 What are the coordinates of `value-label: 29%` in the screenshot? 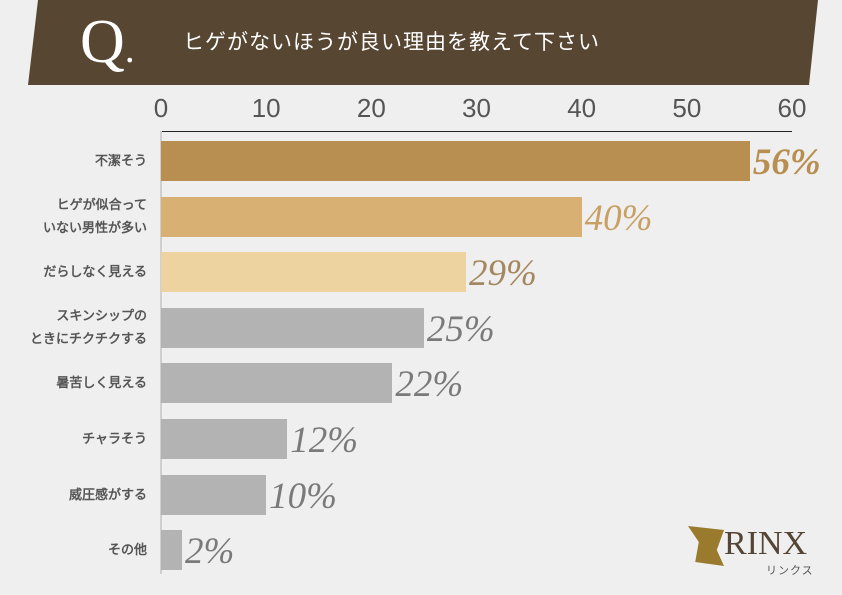 It's located at (502, 274).